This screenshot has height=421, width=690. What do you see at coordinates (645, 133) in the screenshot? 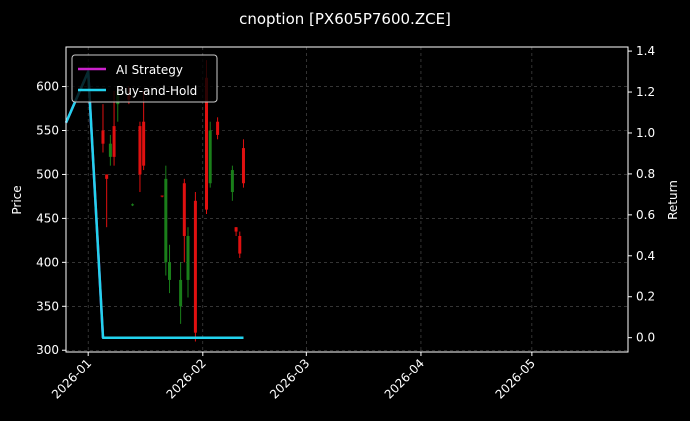
I see `y-tick-label-right: 1.0` at bounding box center [645, 133].